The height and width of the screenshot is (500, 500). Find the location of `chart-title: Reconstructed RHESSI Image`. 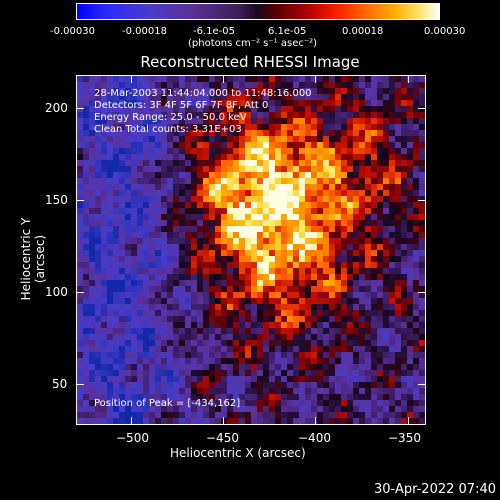

chart-title: Reconstructed RHESSI Image is located at coordinates (250, 62).